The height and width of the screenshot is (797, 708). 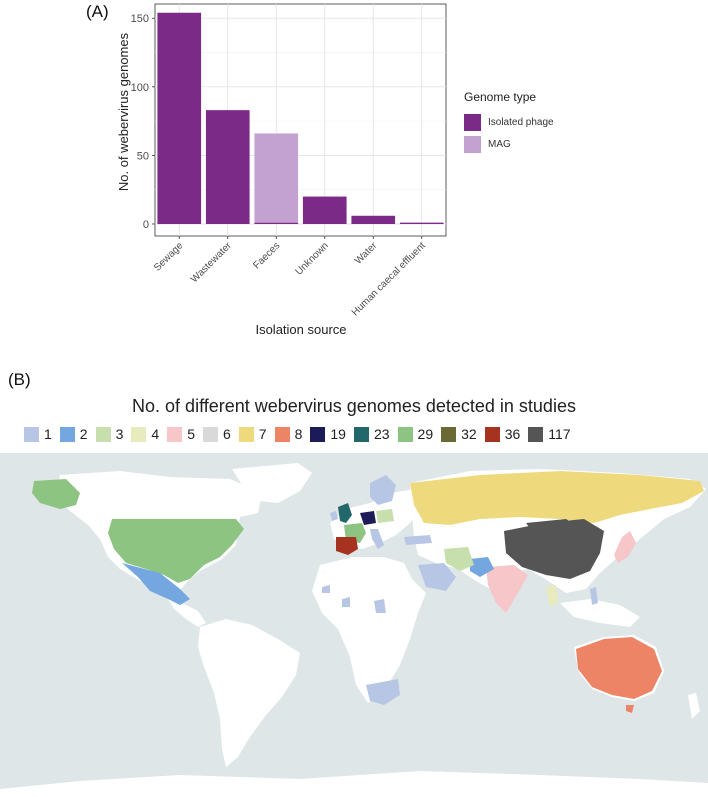 I want to click on country-pakistan, so click(x=482, y=567).